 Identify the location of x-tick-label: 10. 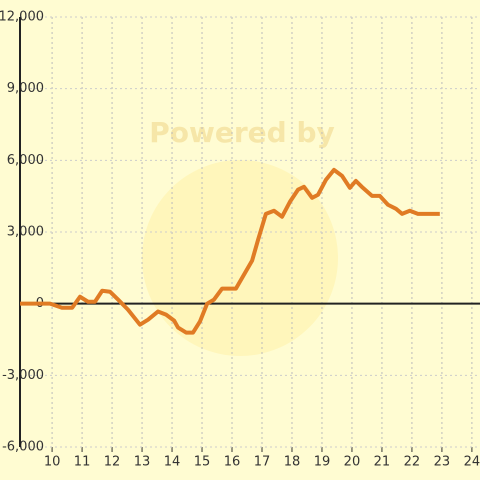
(52, 462).